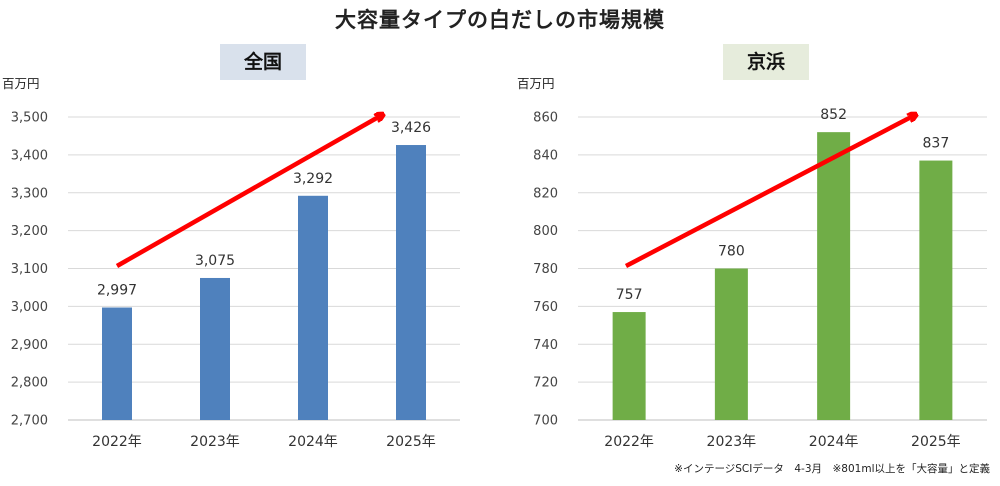 The height and width of the screenshot is (486, 1000). Describe the element at coordinates (732, 442) in the screenshot. I see `keihin-category-label: 2023年` at that location.